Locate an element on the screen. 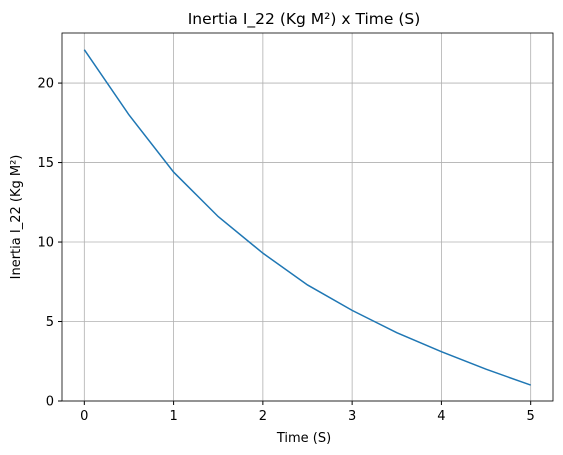 This screenshot has width=563, height=455. y-axis-label: Inertia I_22 (Kg M²) is located at coordinates (16, 217).